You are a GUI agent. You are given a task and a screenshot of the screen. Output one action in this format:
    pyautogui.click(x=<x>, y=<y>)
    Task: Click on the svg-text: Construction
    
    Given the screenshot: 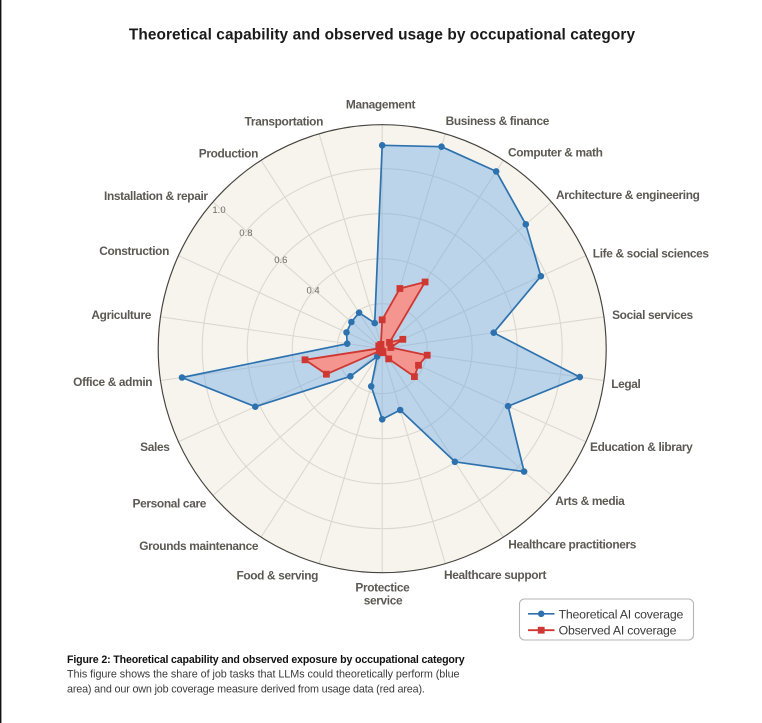 What is the action you would take?
    pyautogui.click(x=134, y=251)
    